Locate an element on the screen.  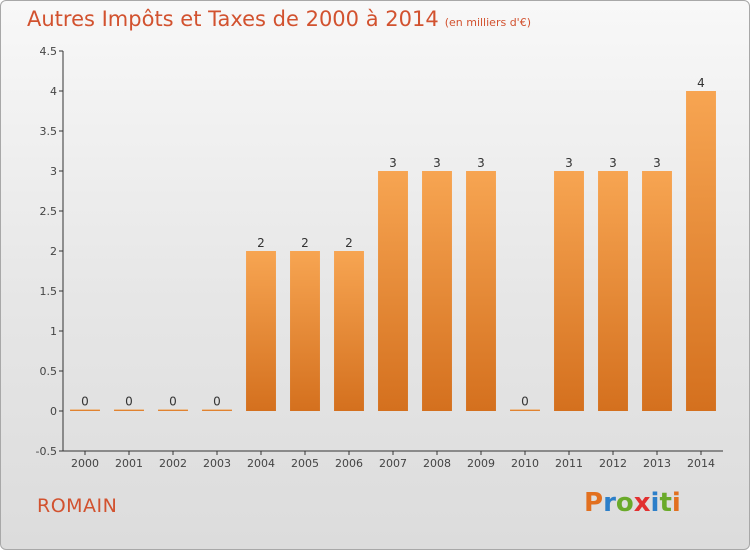
y-tick-label: 1 is located at coordinates (53, 331).